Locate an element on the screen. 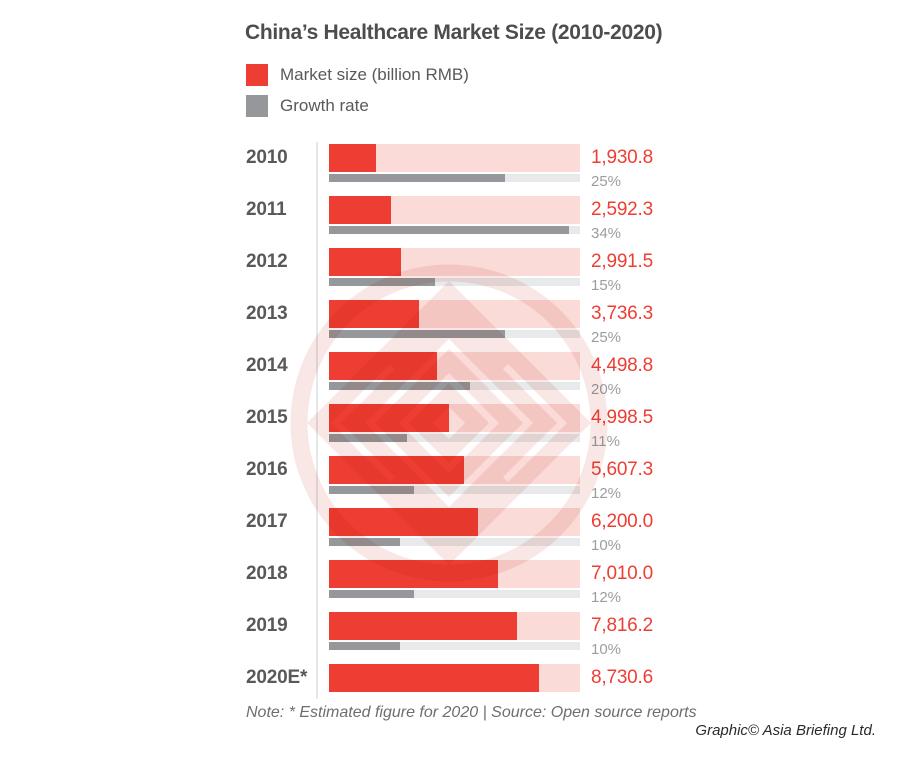 The width and height of the screenshot is (900, 762). market-size-swatch-icon is located at coordinates (257, 75).